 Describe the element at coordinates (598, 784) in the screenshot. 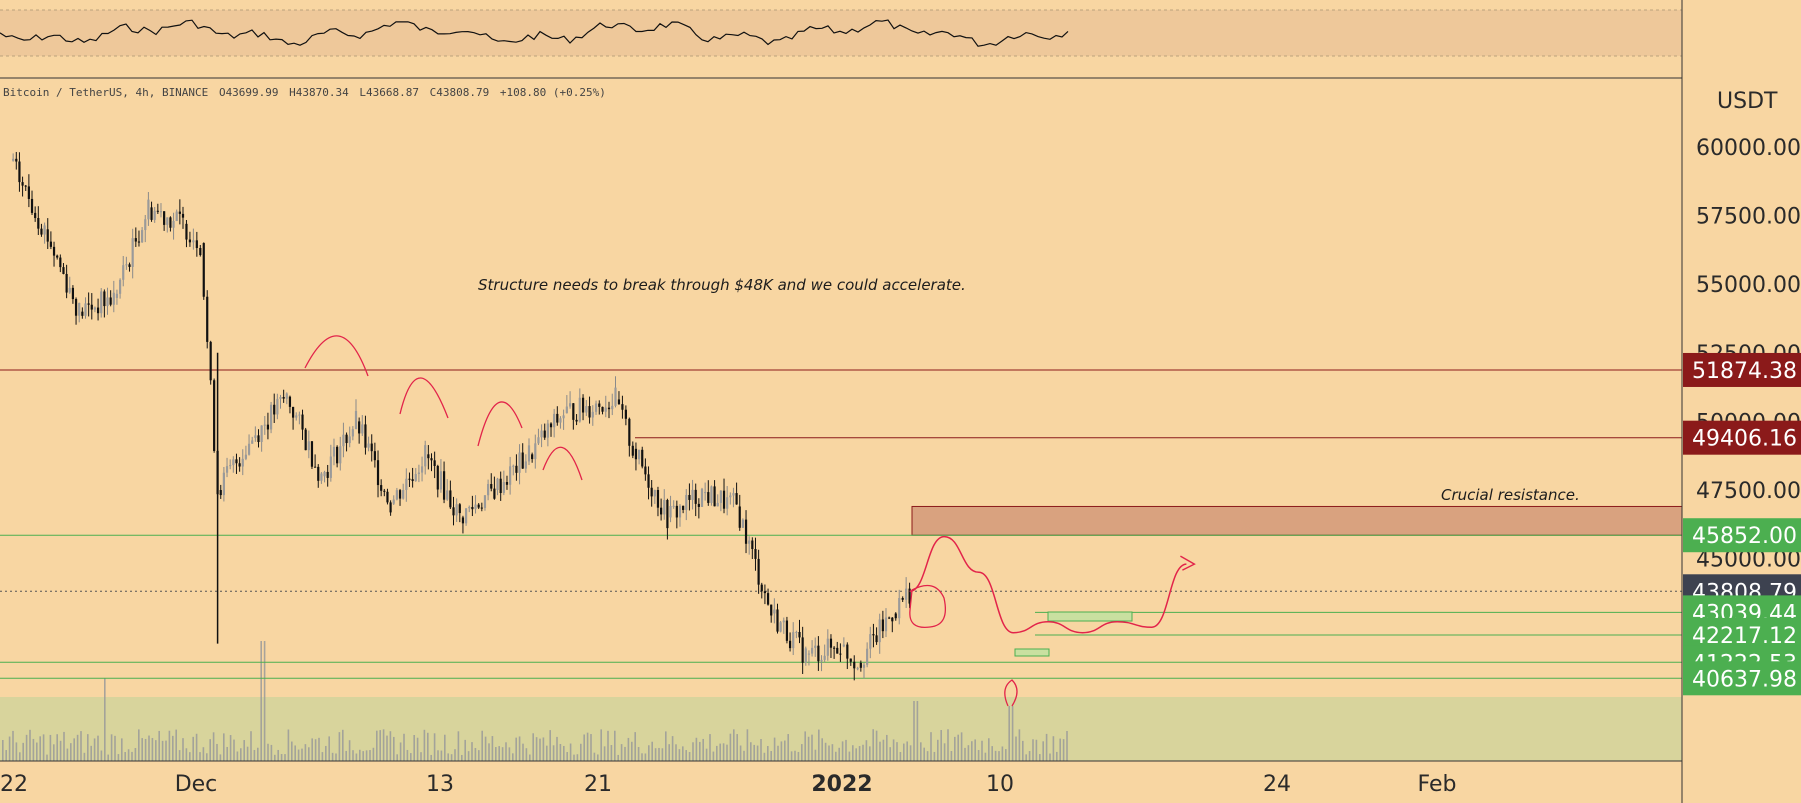

I see `x-tick-label-3: 21` at that location.